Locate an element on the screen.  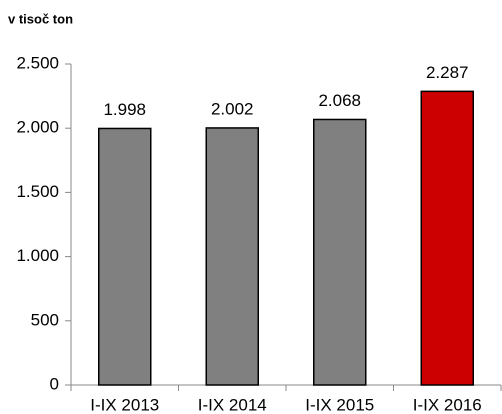
data-label: 2.002 is located at coordinates (232, 108).